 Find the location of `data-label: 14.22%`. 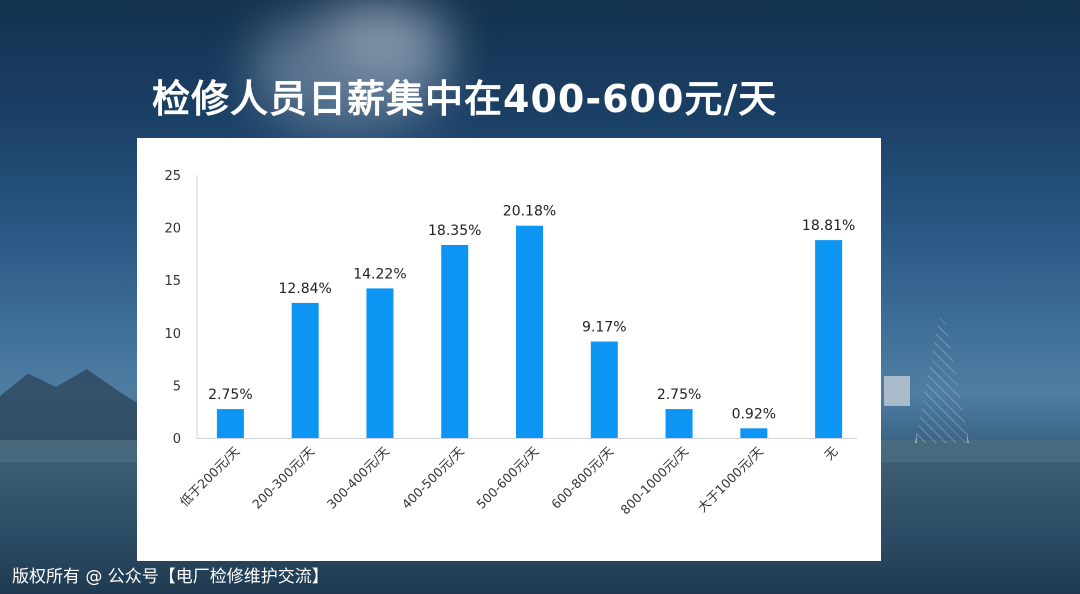

data-label: 14.22% is located at coordinates (379, 274).